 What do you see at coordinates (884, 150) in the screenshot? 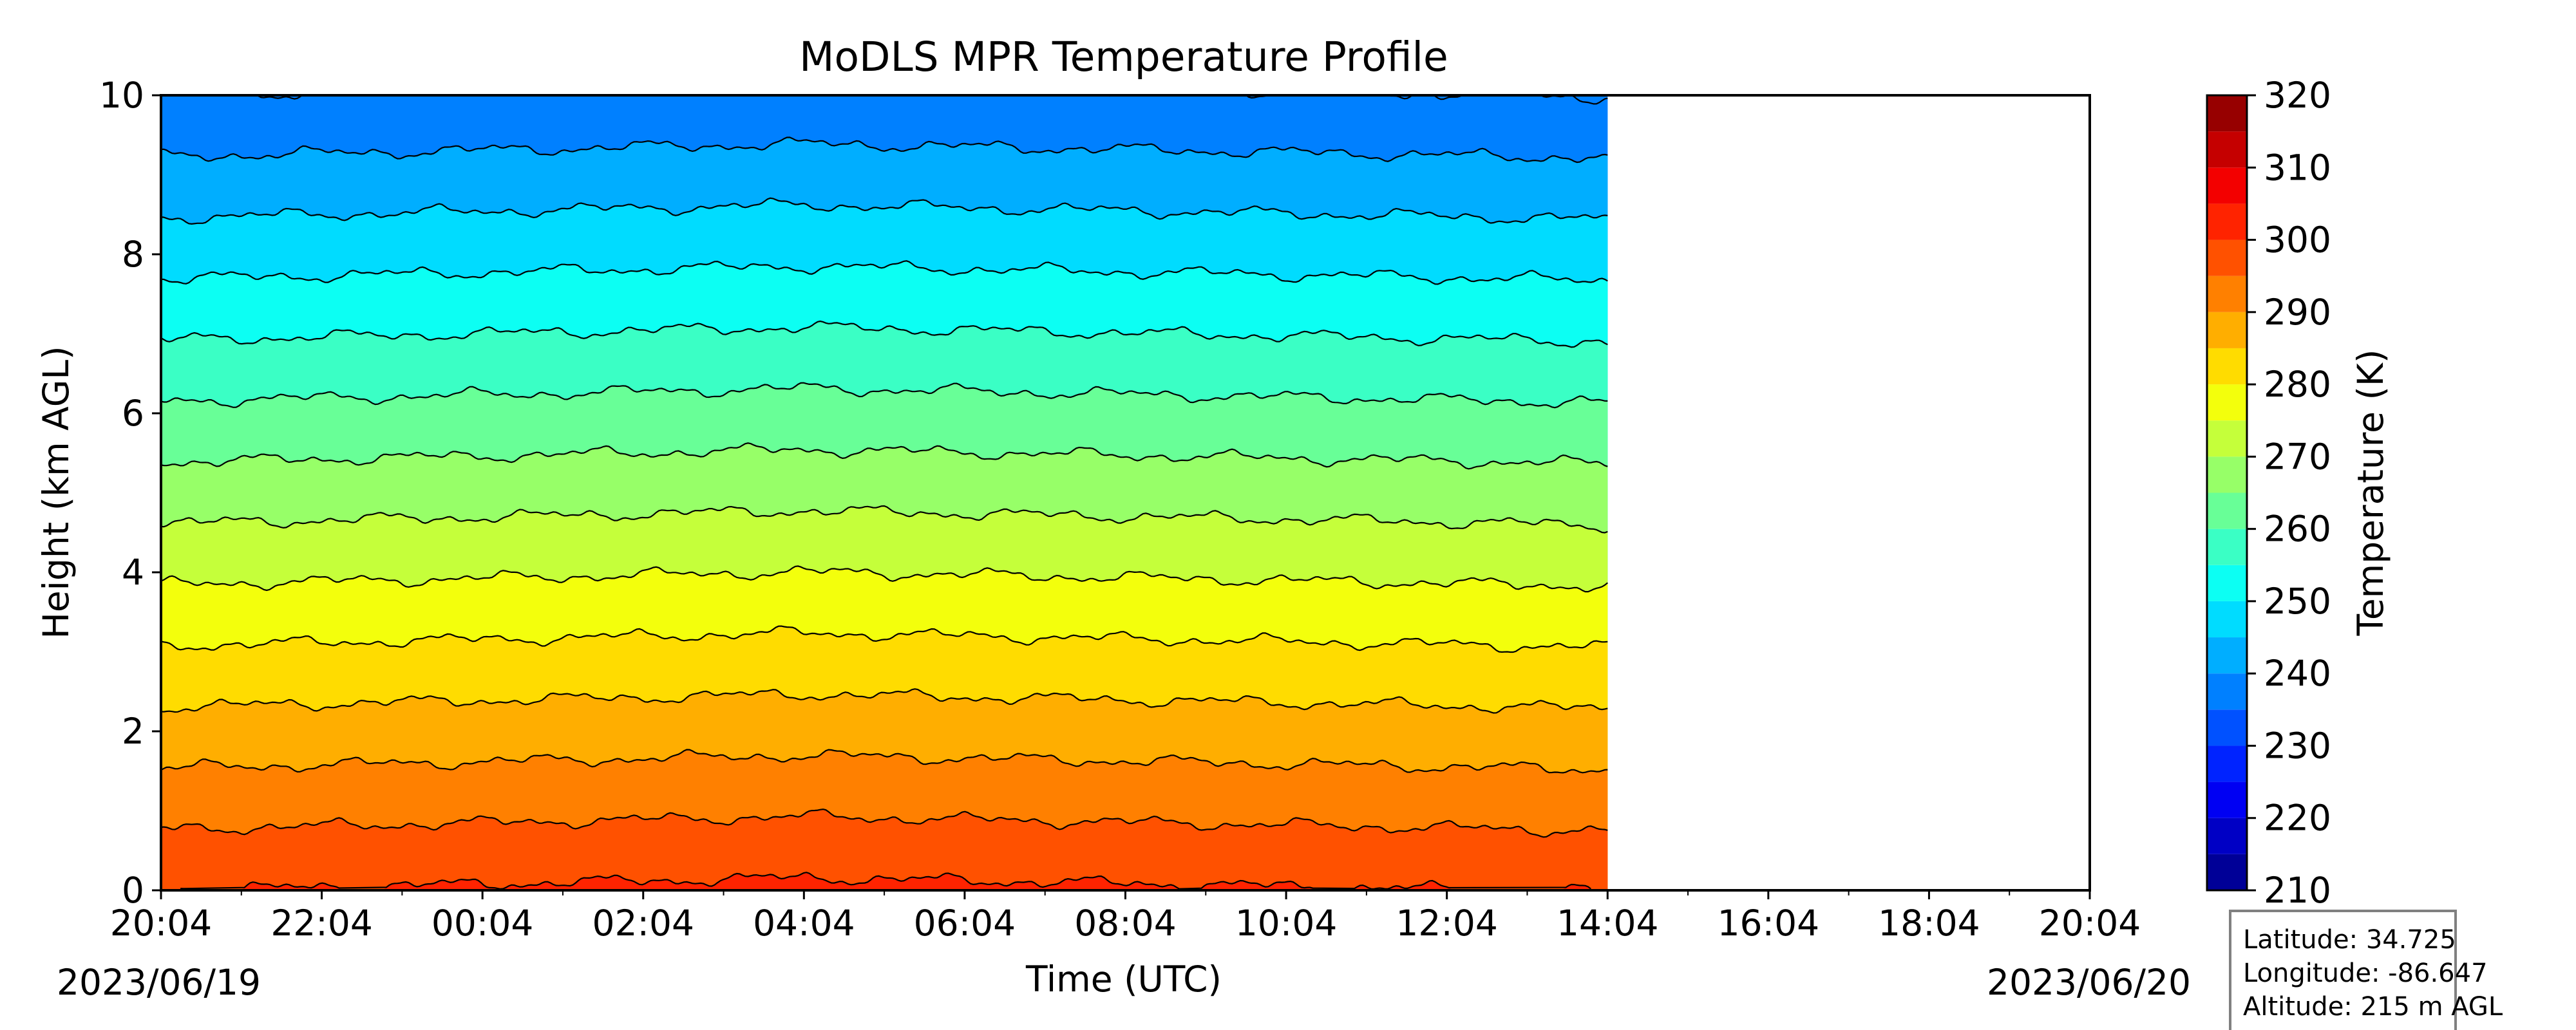
I see `isotherm-240k` at bounding box center [884, 150].